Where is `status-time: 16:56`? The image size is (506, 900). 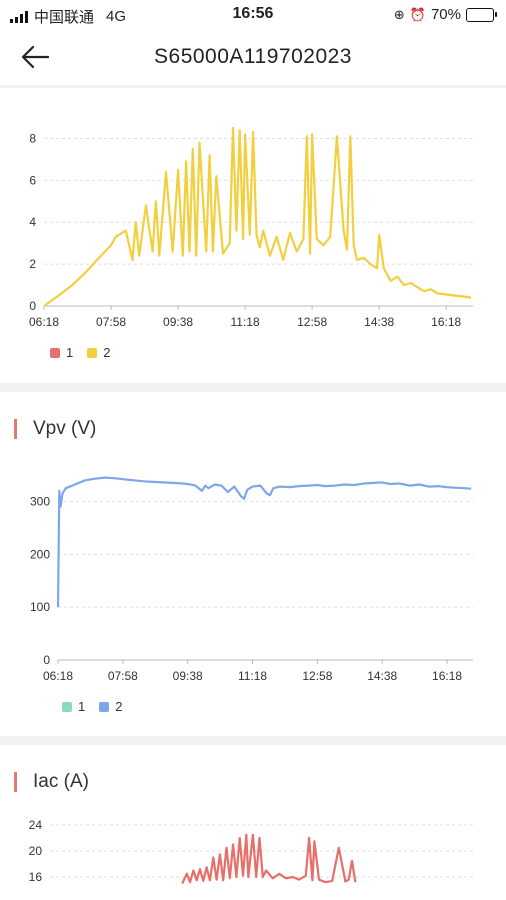
status-time: 16:56 is located at coordinates (253, 13).